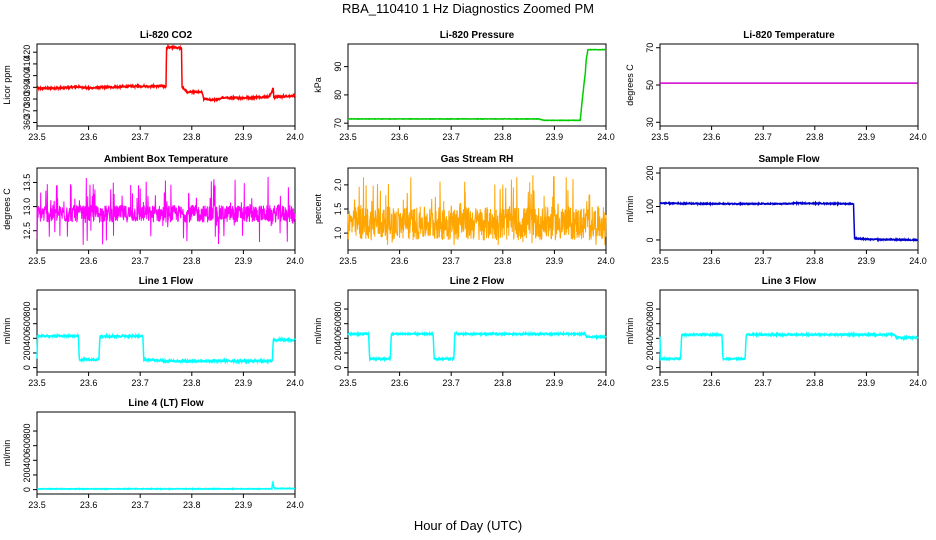 The width and height of the screenshot is (936, 540). What do you see at coordinates (7, 209) in the screenshot?
I see `y-axis-label: degrees C` at bounding box center [7, 209].